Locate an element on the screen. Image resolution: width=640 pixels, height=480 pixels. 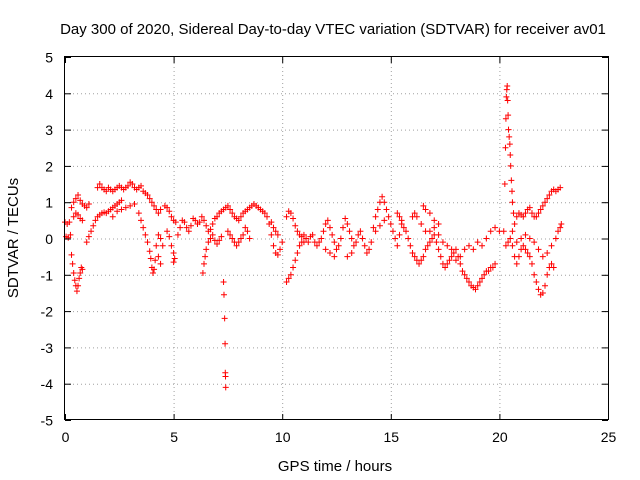
x-tick-label: 10 is located at coordinates (283, 437).